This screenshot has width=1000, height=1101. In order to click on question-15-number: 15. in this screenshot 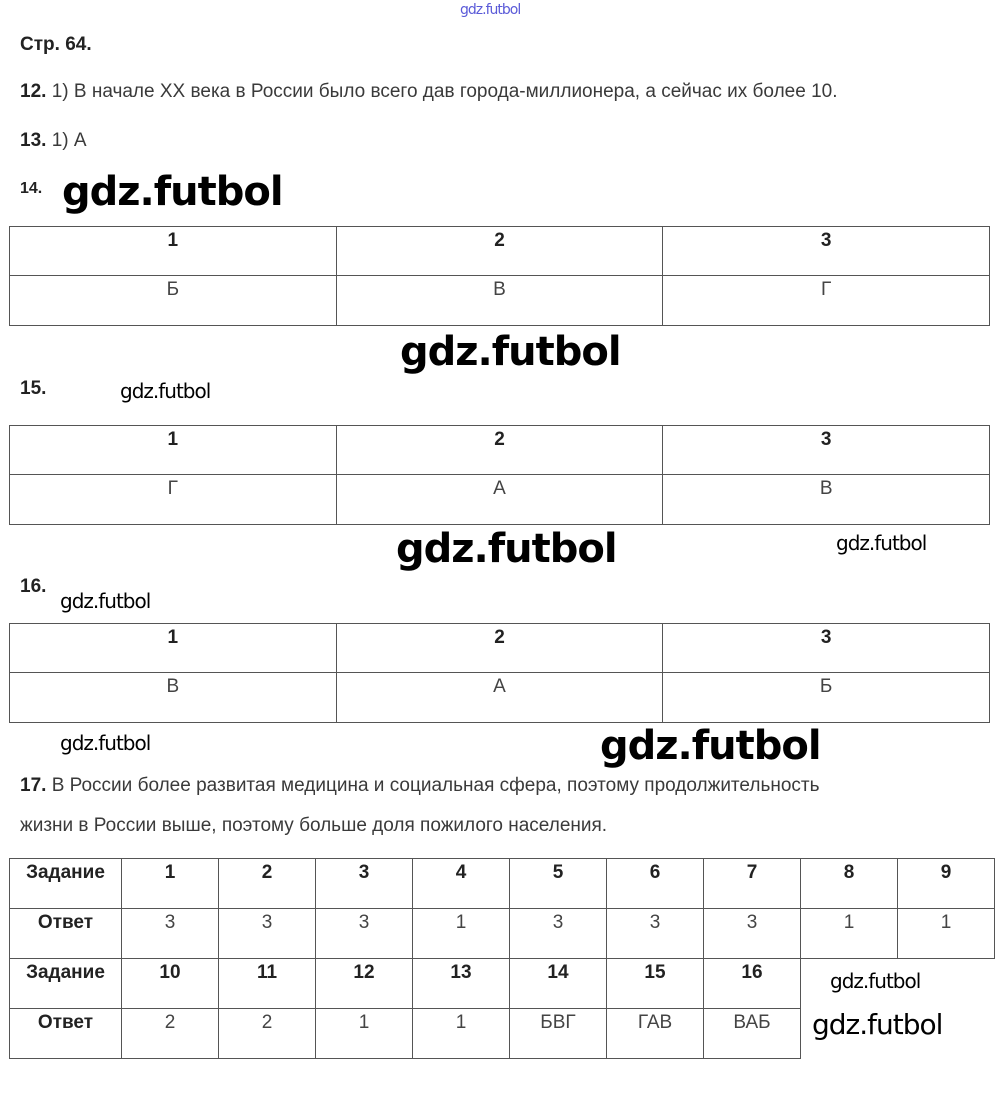, I will do `click(33, 388)`.